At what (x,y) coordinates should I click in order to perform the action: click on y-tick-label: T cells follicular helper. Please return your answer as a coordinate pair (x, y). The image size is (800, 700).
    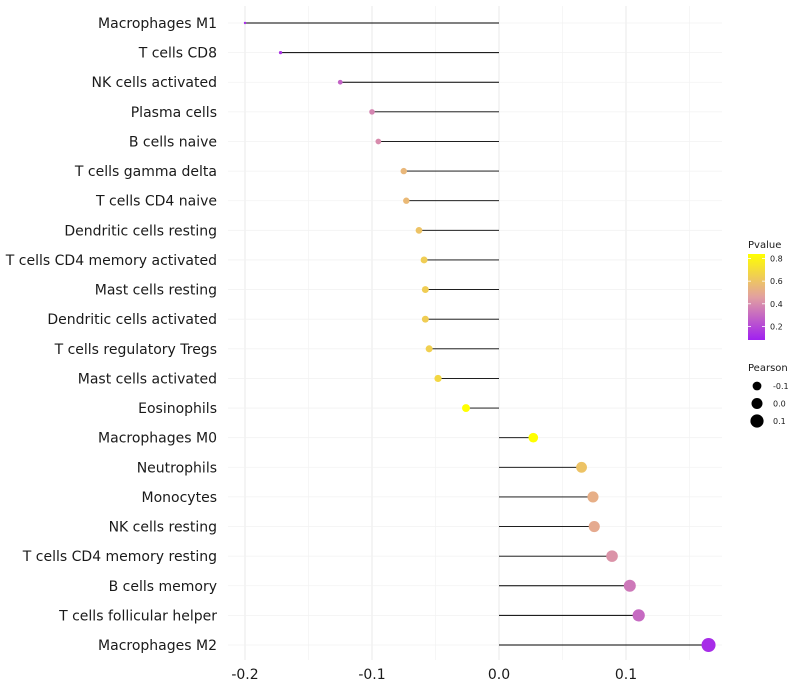
    Looking at the image, I should click on (137, 616).